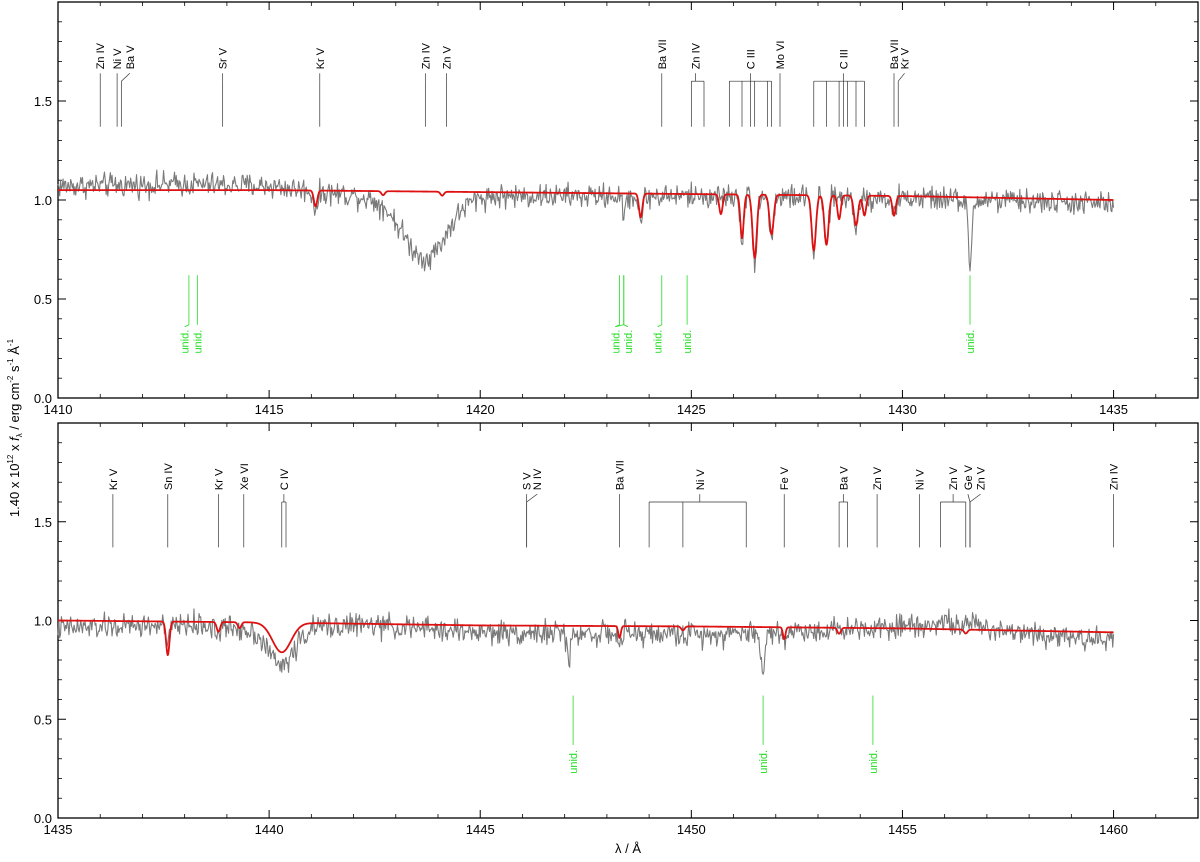 The image size is (1200, 862). I want to click on ylabel-s: s, so click(14, 370).